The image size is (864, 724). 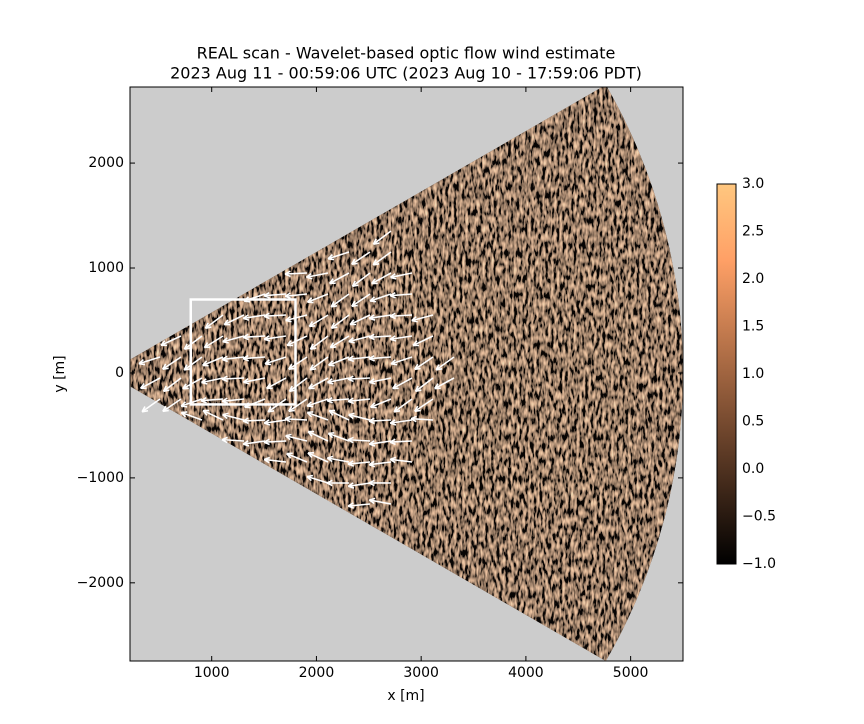 I want to click on x-tick-label: 3000, so click(x=421, y=673).